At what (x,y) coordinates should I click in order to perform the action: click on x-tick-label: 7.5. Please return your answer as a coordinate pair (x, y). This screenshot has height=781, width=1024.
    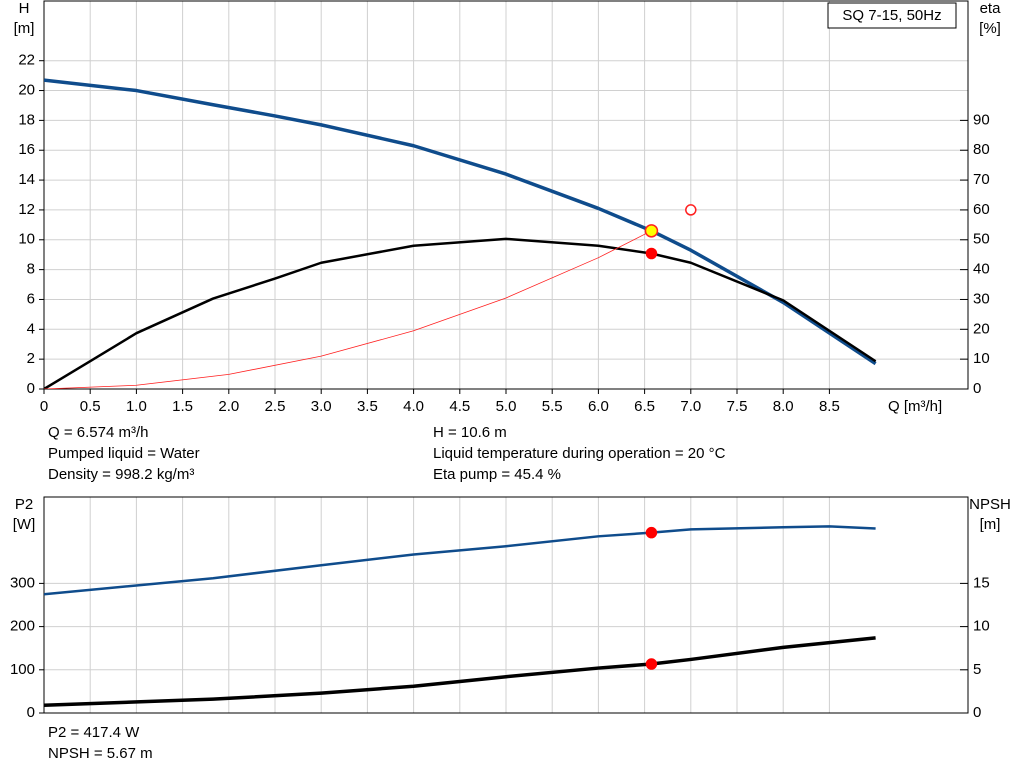
    Looking at the image, I should click on (737, 406).